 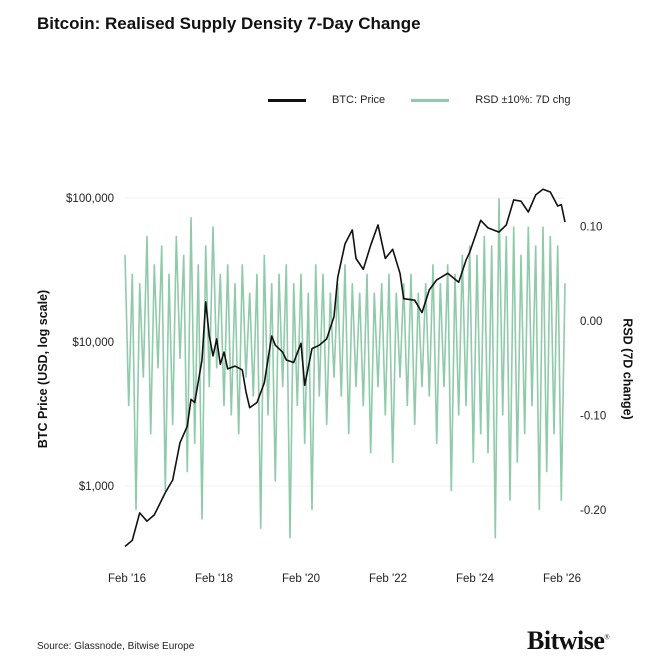 I want to click on bitwise-logo: Bitwise®, so click(x=568, y=640).